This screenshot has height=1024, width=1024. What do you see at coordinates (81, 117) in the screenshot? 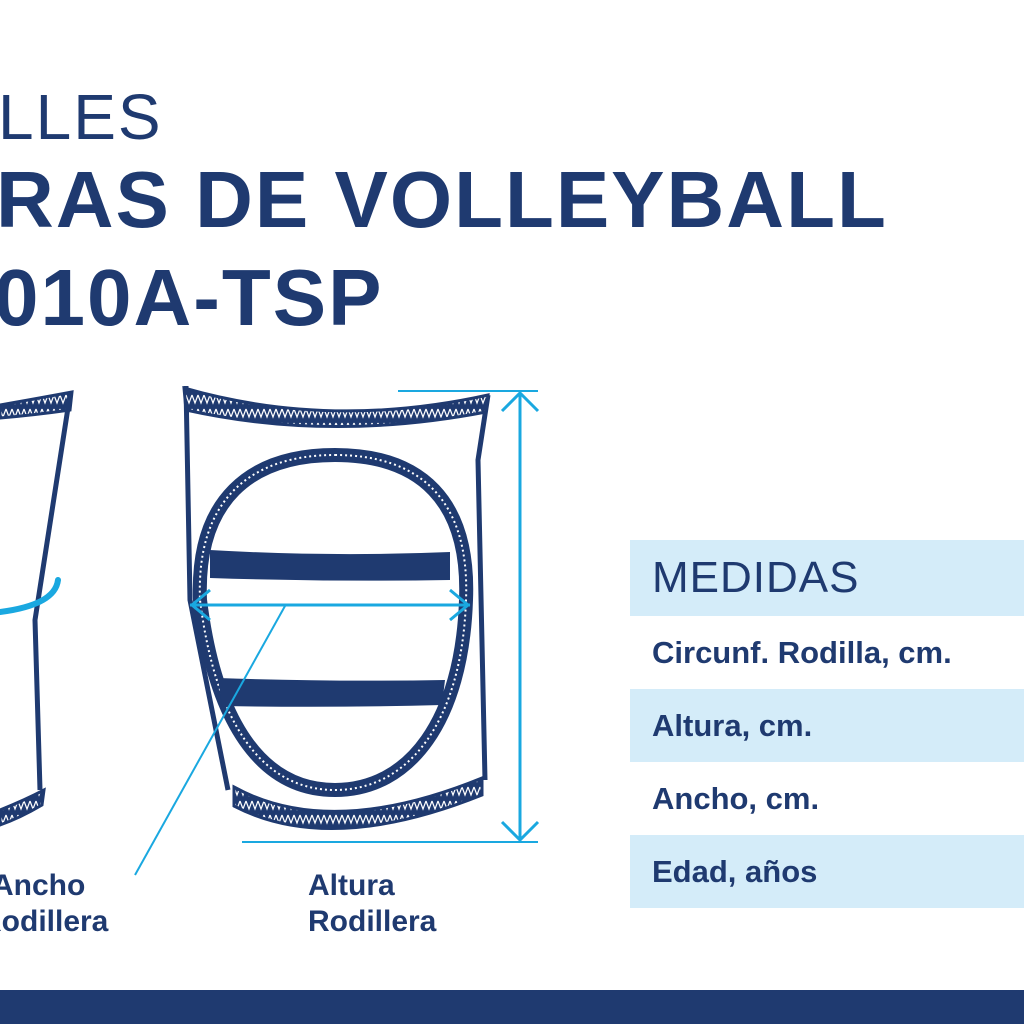
I see `title-line-1: LLES` at bounding box center [81, 117].